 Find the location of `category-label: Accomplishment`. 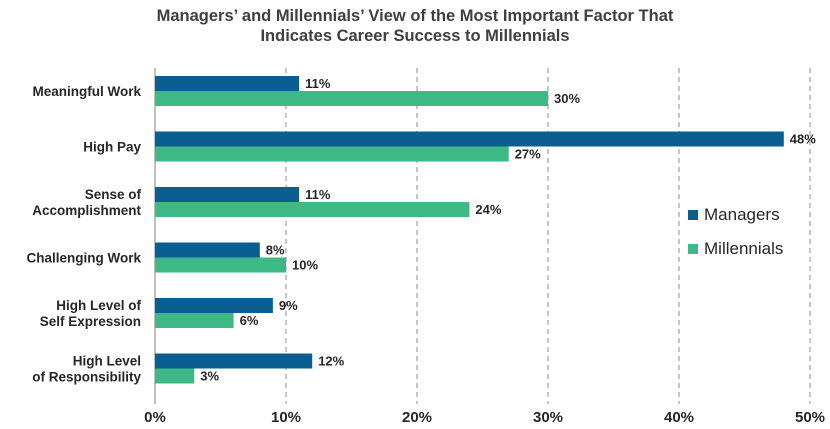

category-label: Accomplishment is located at coordinates (86, 210).